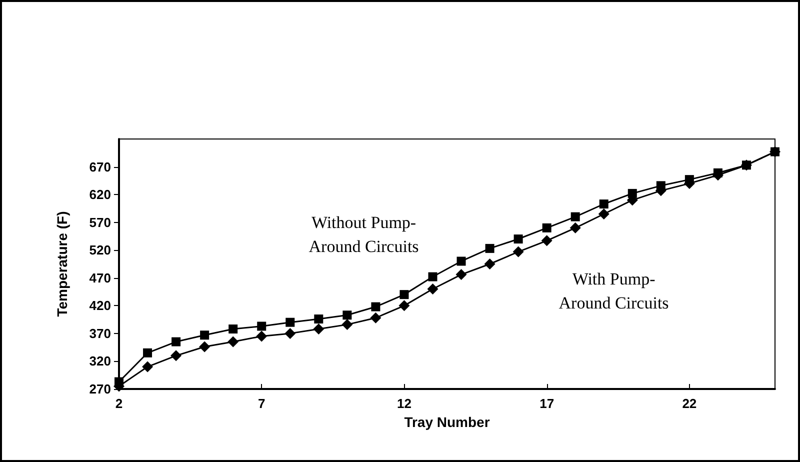 This screenshot has width=800, height=462. Describe the element at coordinates (100, 250) in the screenshot. I see `y-tick-label: 520` at that location.